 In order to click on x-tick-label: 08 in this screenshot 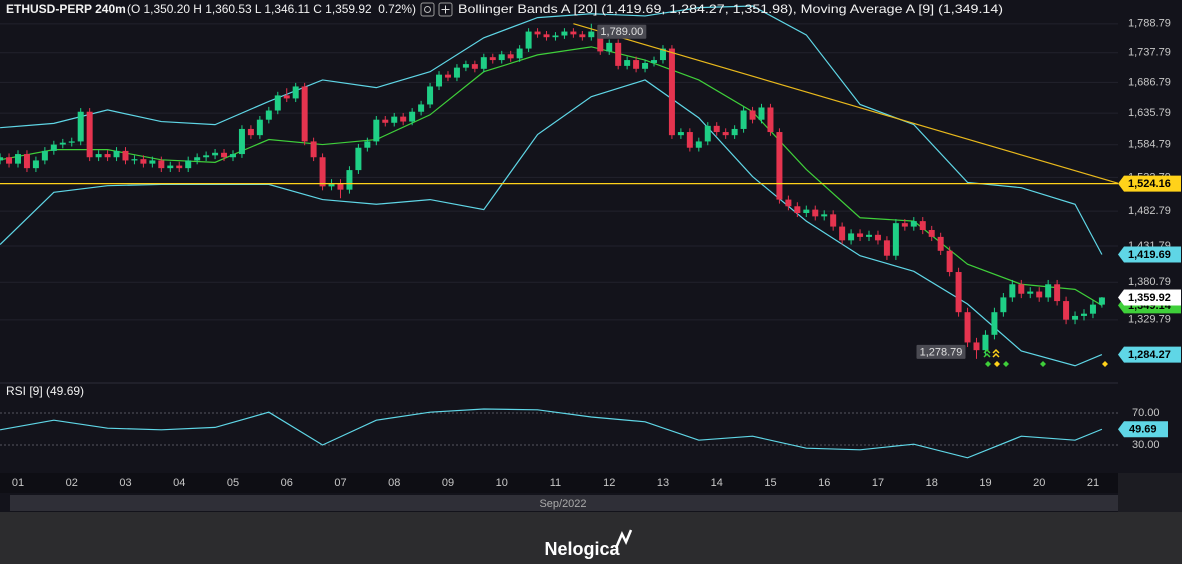, I will do `click(394, 483)`.